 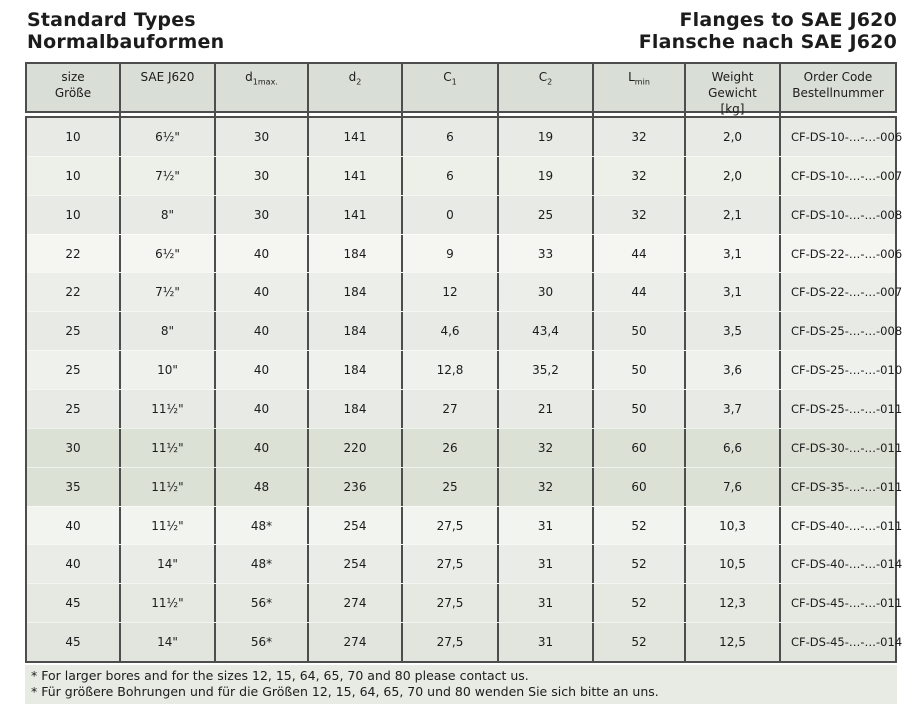 I want to click on table-cell: 10,3, so click(x=733, y=525).